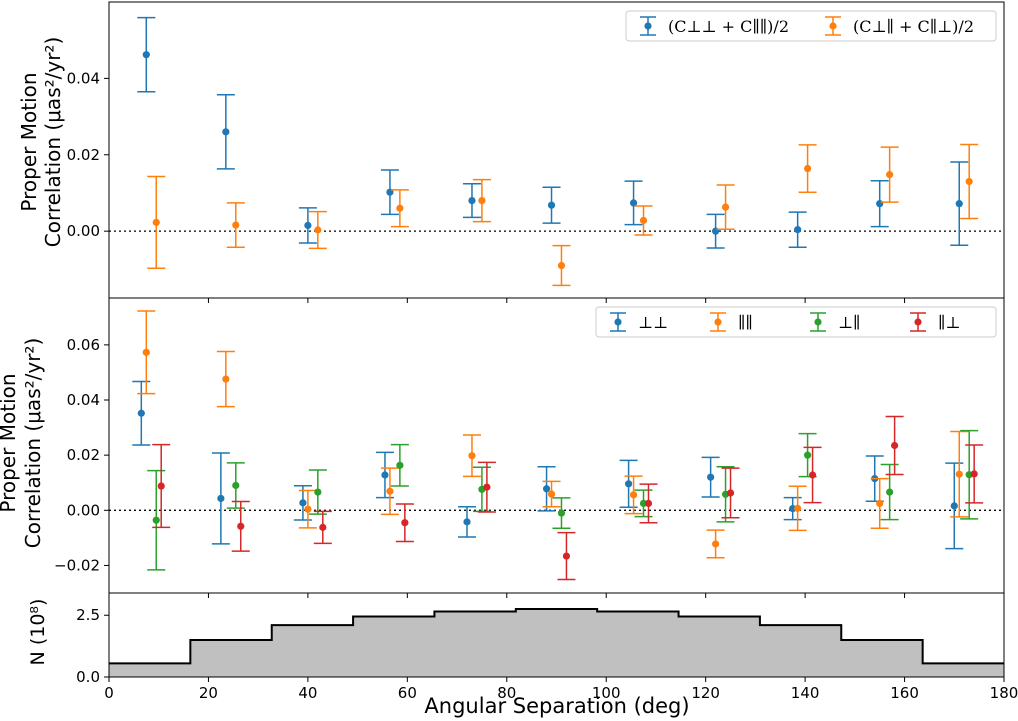  I want to click on legend-label: (C⊥∥ + C∥⊥)/2, so click(913, 26).